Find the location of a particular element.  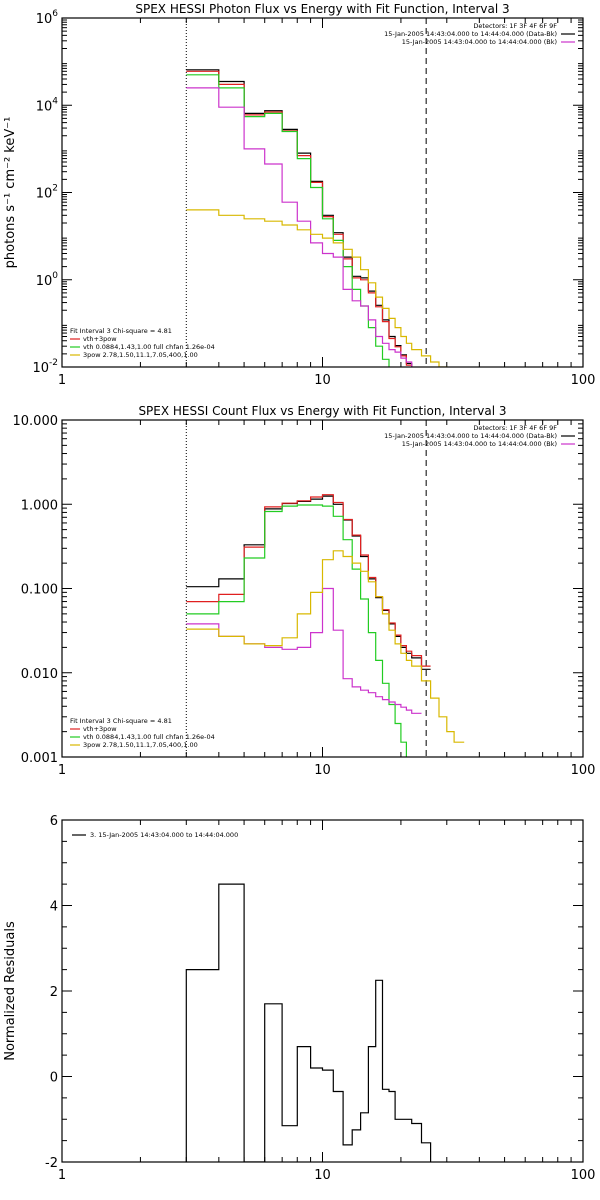

y-tick-exponent: -2 is located at coordinates (53, 363).